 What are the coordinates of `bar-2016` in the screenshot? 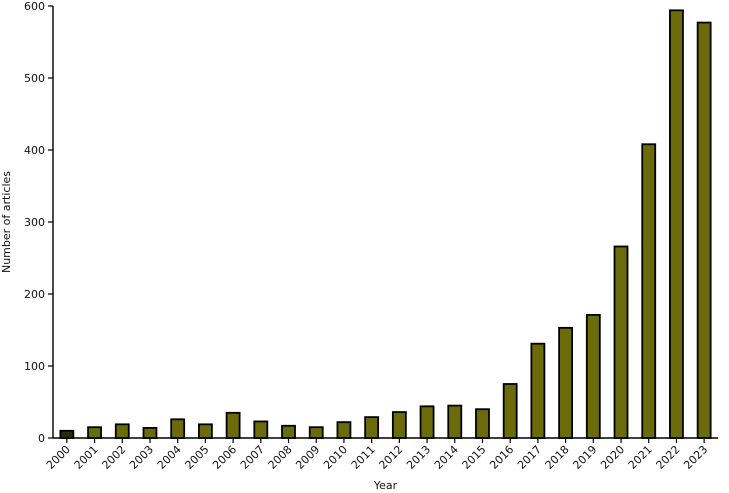 It's located at (510, 411).